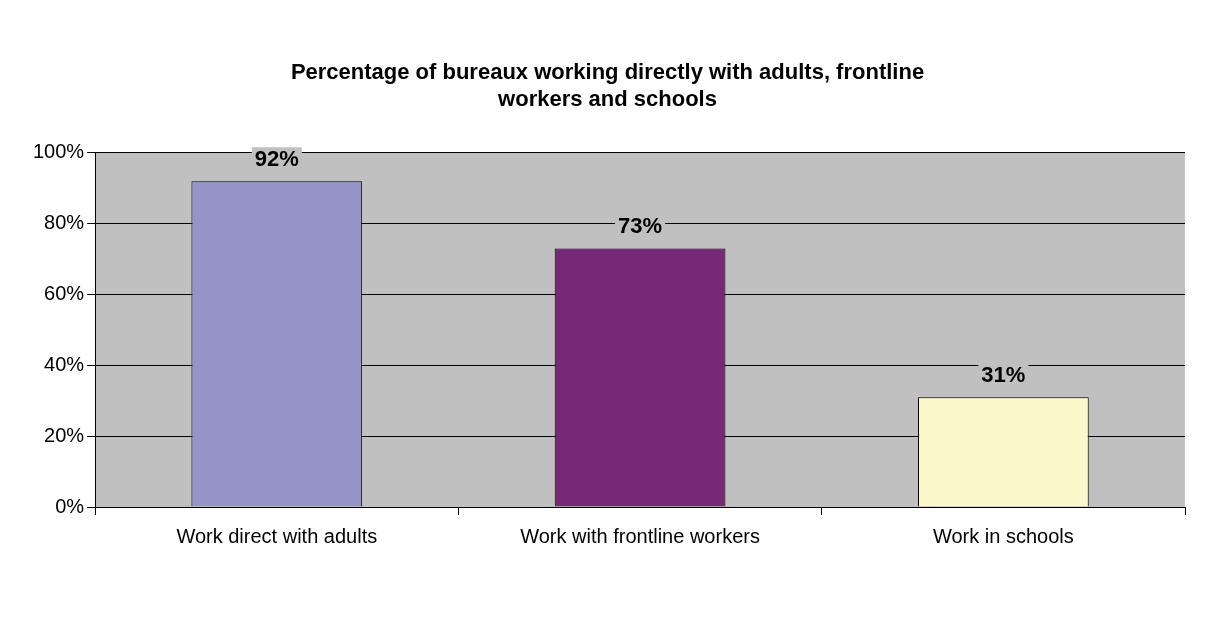  Describe the element at coordinates (64, 222) in the screenshot. I see `y-tick-label: 80%` at that location.